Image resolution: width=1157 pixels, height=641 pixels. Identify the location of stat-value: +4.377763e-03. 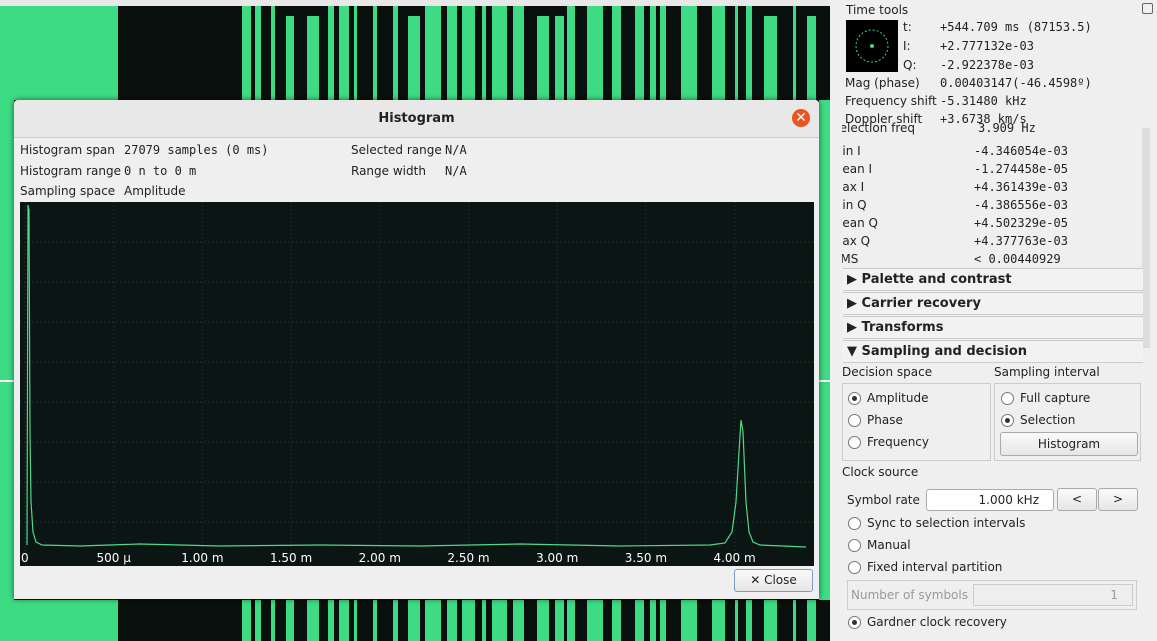
(1021, 241).